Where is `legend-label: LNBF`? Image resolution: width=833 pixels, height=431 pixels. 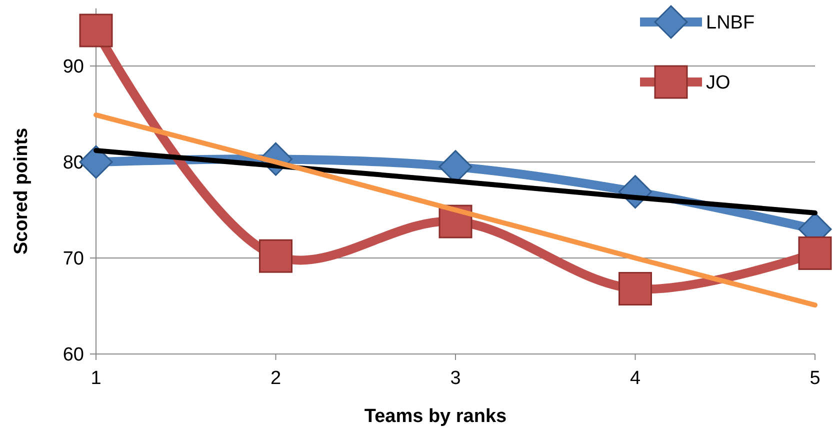 legend-label: LNBF is located at coordinates (730, 23).